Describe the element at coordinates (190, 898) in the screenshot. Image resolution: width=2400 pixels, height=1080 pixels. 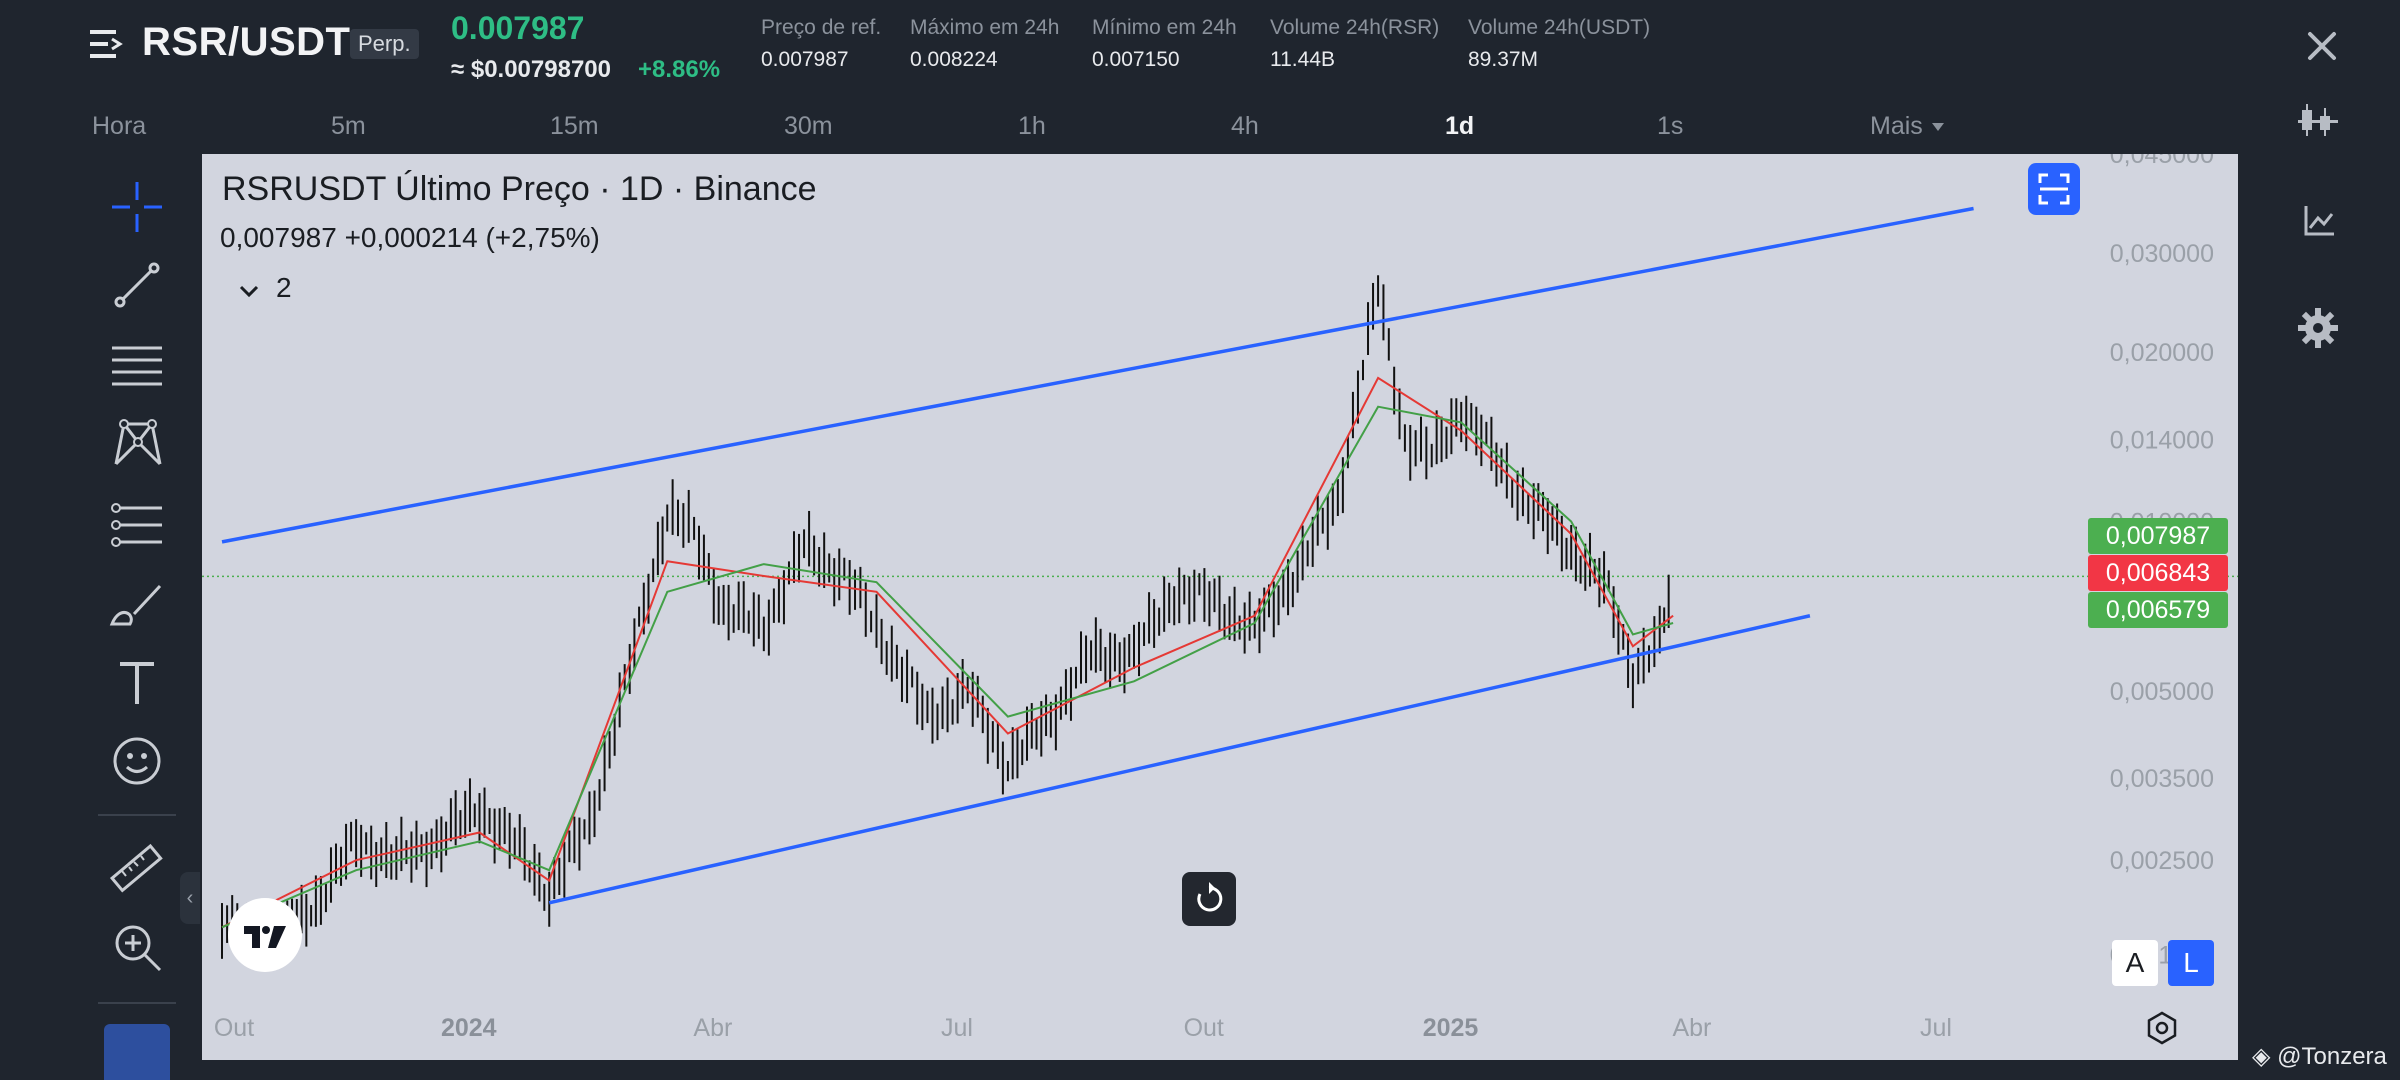
I see `collapse-toolbar-tab: ‹` at that location.